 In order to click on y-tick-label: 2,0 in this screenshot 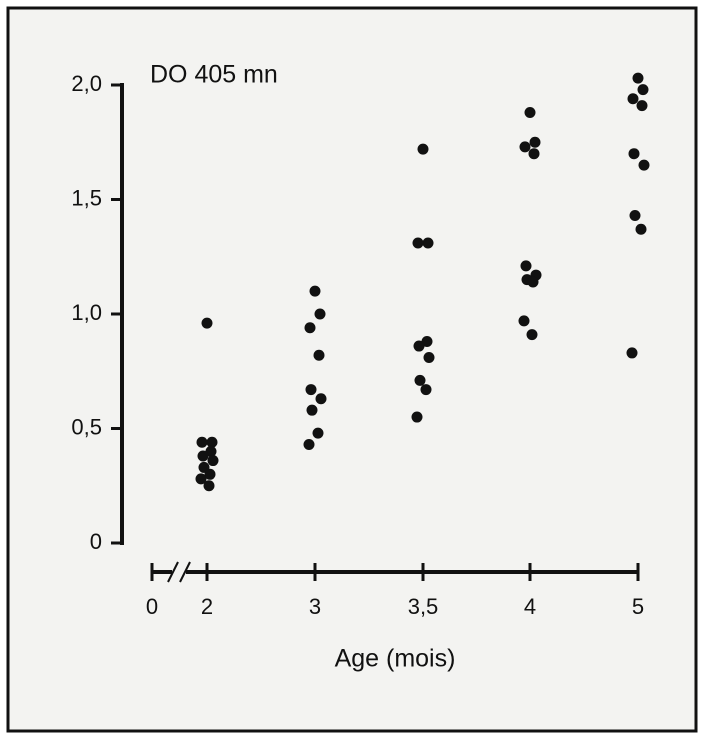, I will do `click(86, 83)`.